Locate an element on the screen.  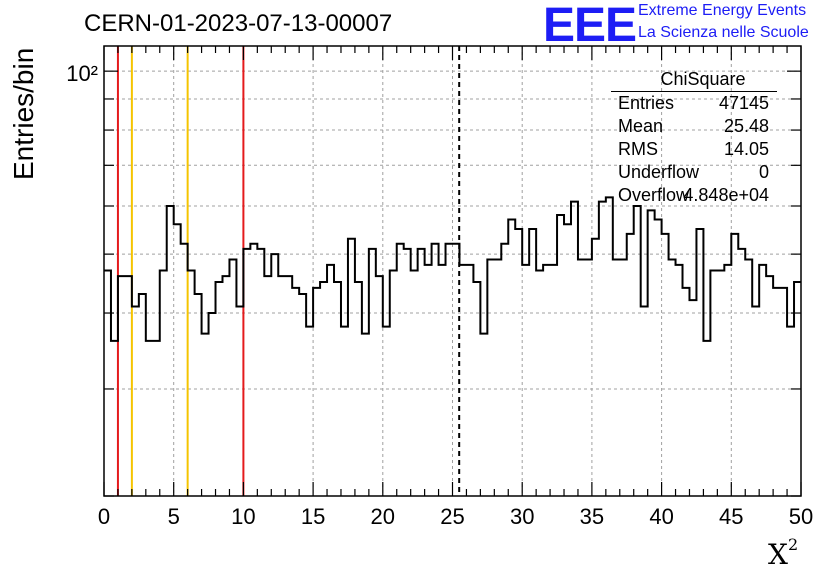
stats-value: 4.848e+04 is located at coordinates (726, 195).